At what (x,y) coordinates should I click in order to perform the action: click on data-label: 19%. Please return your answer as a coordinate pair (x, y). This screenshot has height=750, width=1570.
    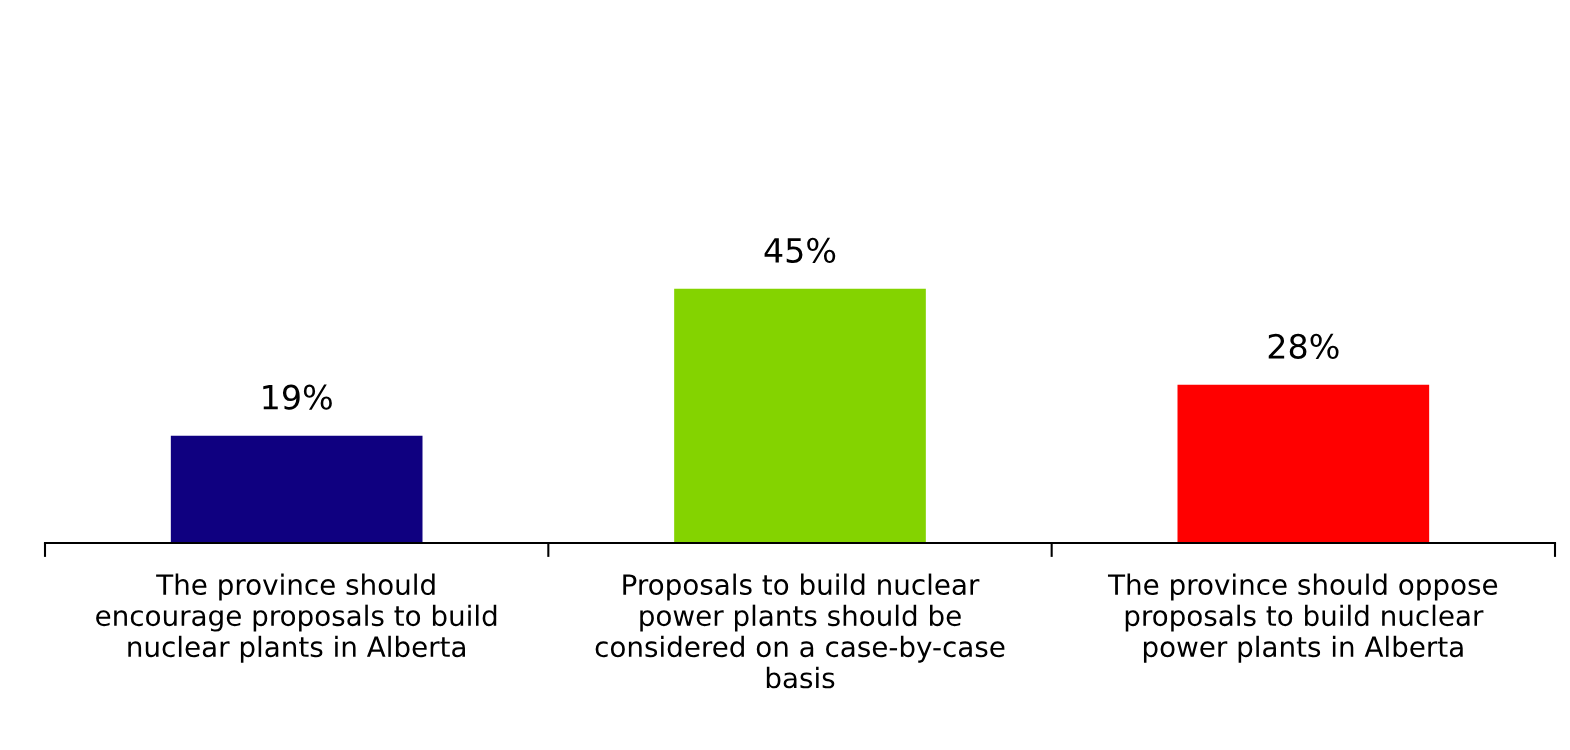
    Looking at the image, I should click on (297, 397).